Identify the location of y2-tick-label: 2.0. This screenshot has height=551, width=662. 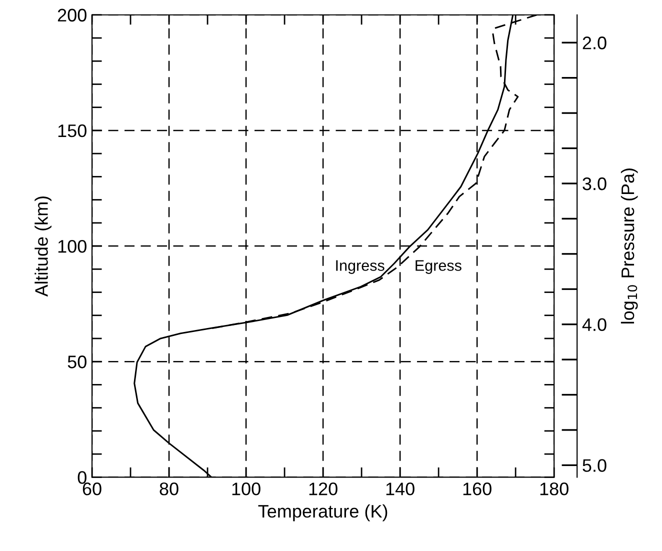
(594, 43).